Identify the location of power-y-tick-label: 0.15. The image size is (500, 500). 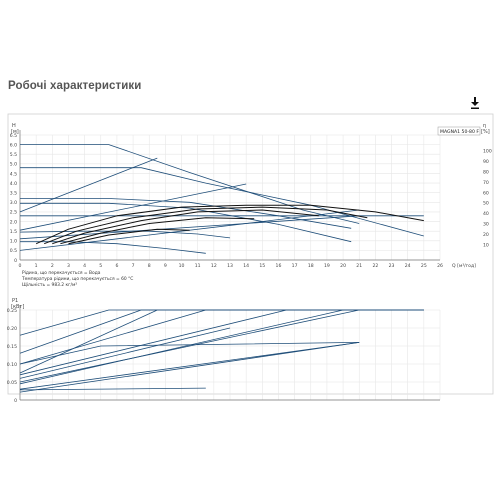
(12, 347).